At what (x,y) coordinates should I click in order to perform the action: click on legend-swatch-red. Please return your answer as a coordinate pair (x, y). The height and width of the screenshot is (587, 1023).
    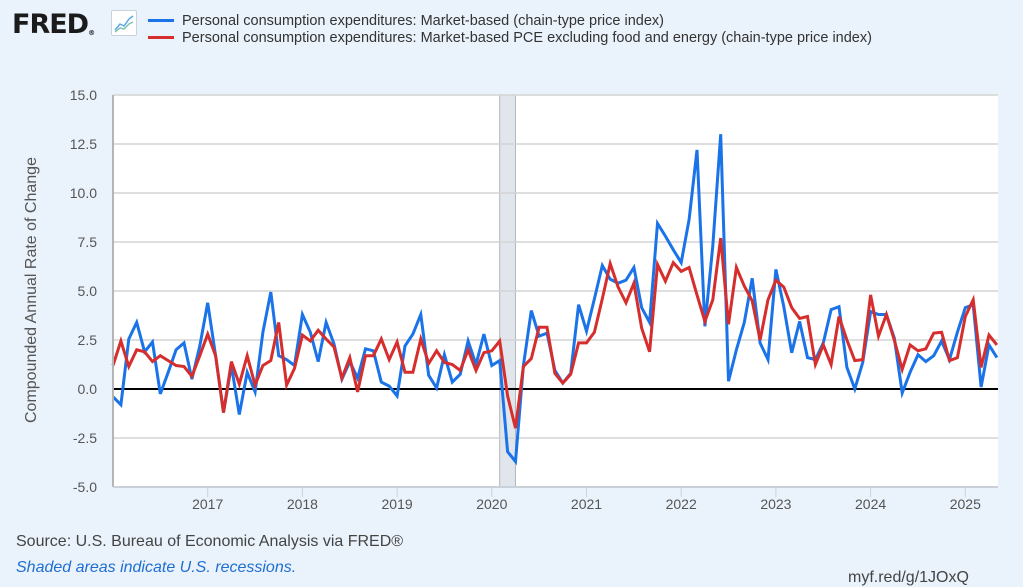
    Looking at the image, I should click on (161, 37).